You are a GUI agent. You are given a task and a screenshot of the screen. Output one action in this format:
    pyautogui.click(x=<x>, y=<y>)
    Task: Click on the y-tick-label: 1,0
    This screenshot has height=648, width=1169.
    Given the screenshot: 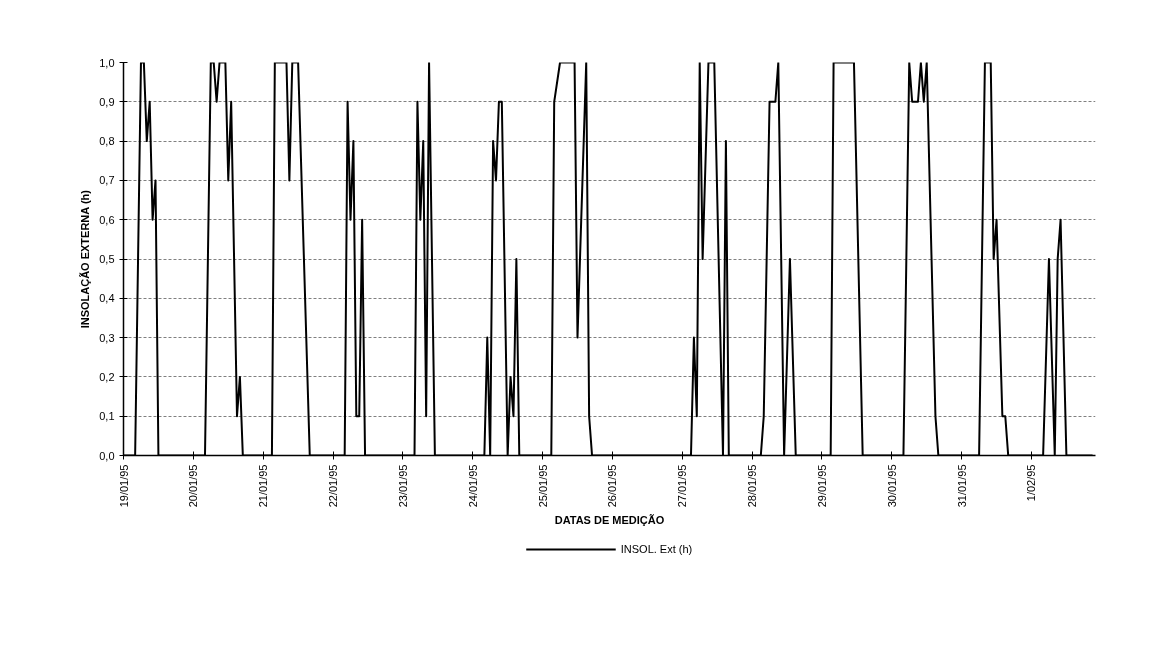 What is the action you would take?
    pyautogui.click(x=107, y=62)
    